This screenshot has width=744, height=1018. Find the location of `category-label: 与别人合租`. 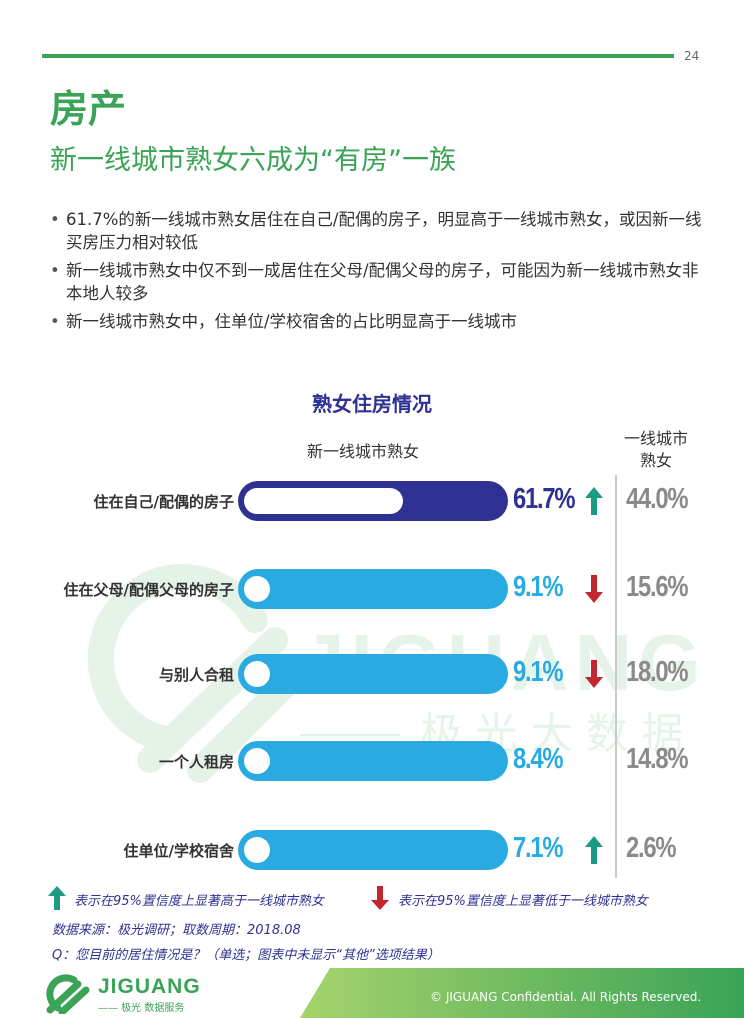

category-label: 与别人合租 is located at coordinates (196, 675).